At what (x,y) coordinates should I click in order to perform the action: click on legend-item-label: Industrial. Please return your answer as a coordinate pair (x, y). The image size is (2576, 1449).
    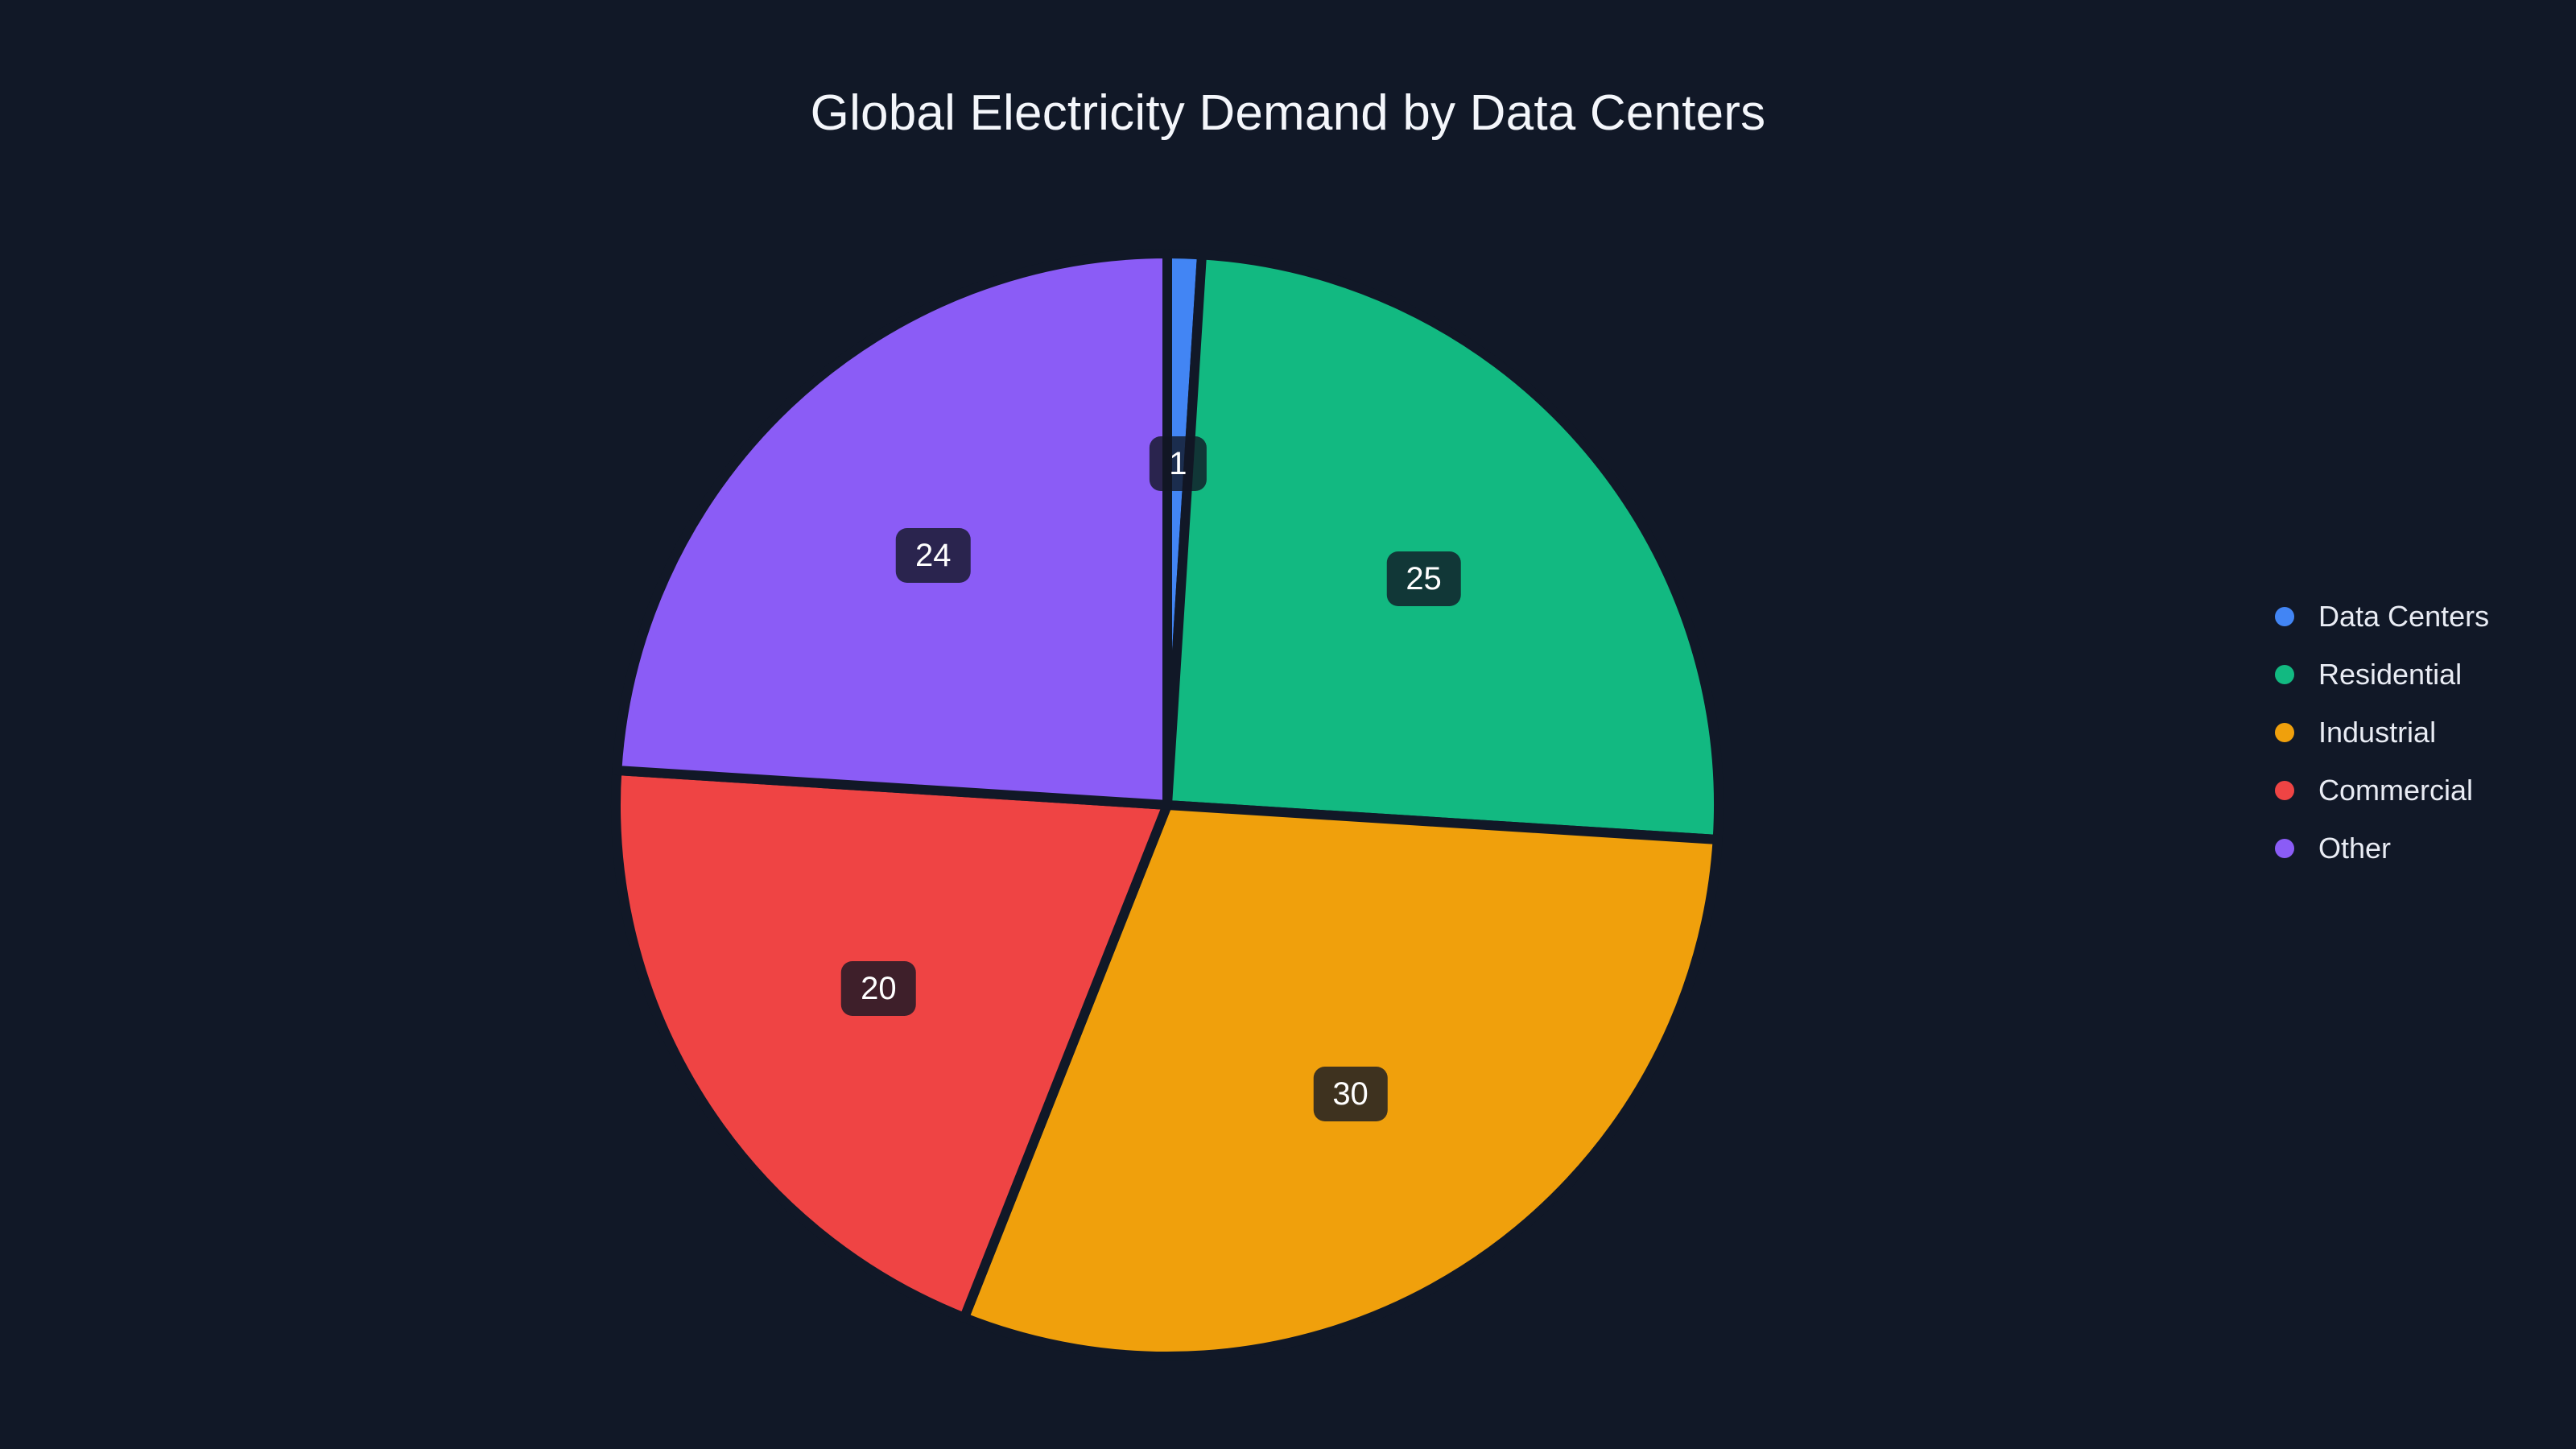
    Looking at the image, I should click on (2377, 732).